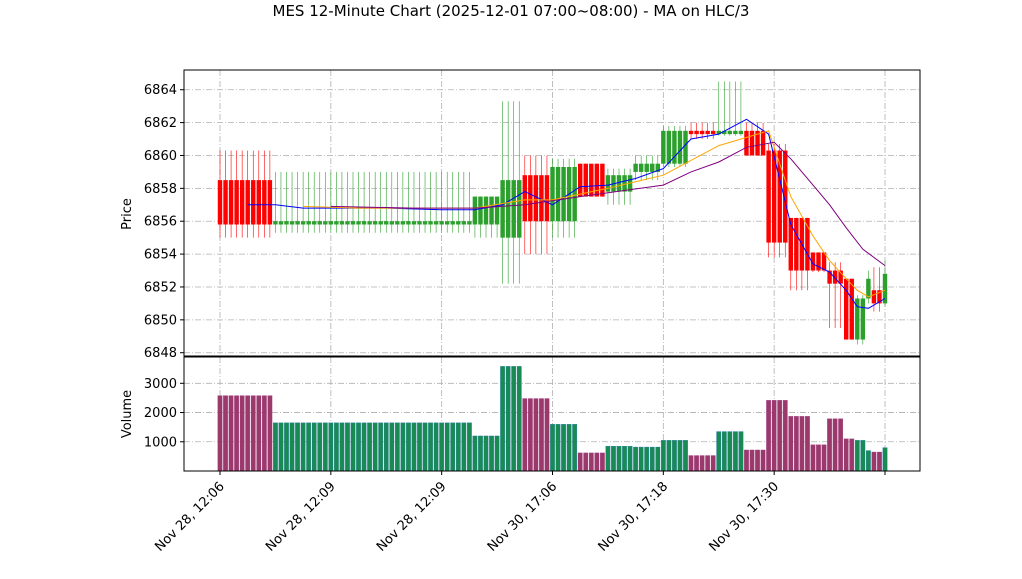  Describe the element at coordinates (523, 517) in the screenshot. I see `x-tick-label: Nov 30, 17:06` at that location.